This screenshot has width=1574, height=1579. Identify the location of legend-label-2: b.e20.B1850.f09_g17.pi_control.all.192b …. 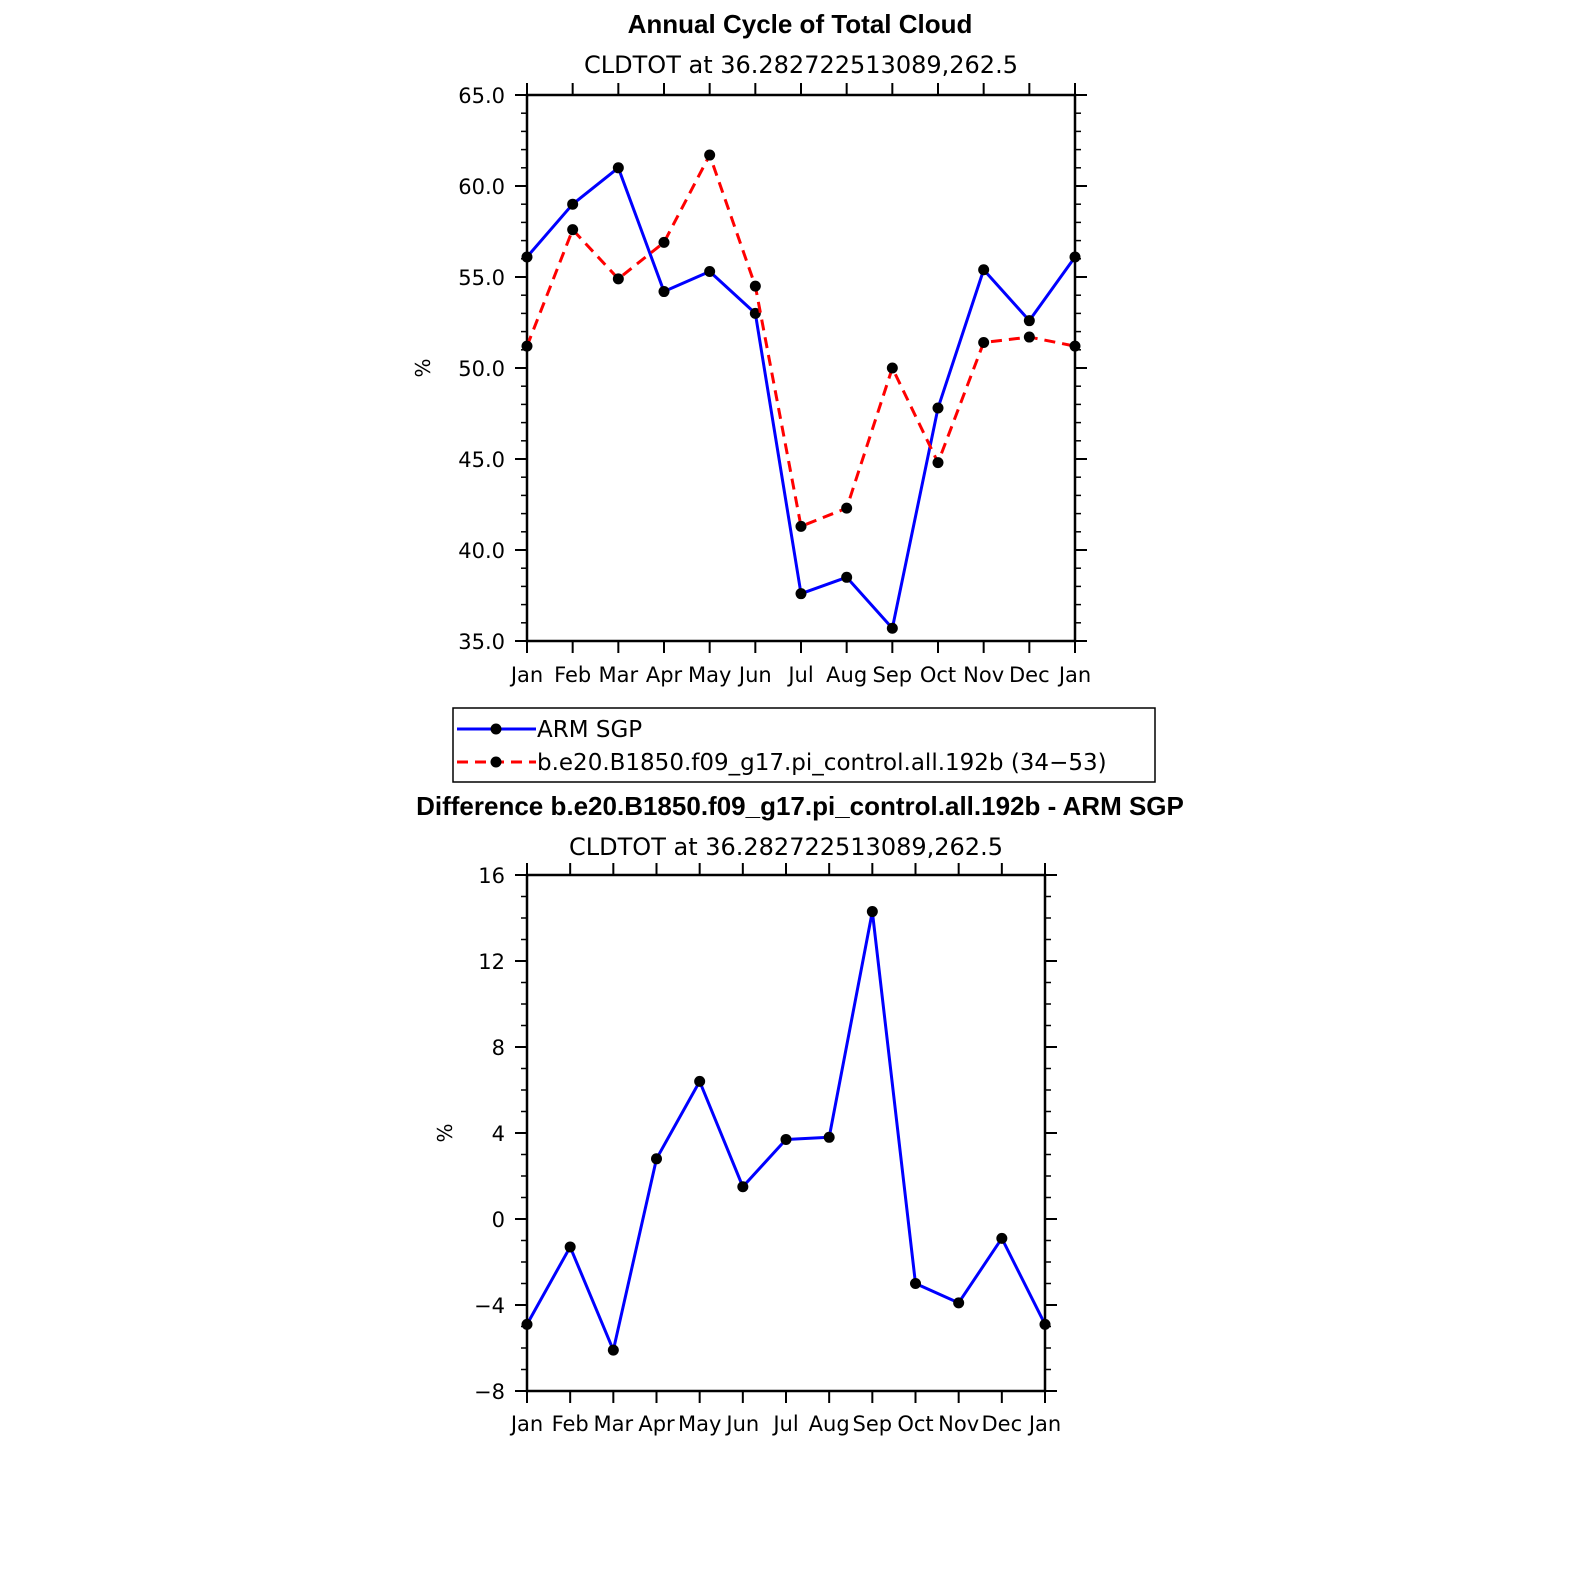
(822, 763).